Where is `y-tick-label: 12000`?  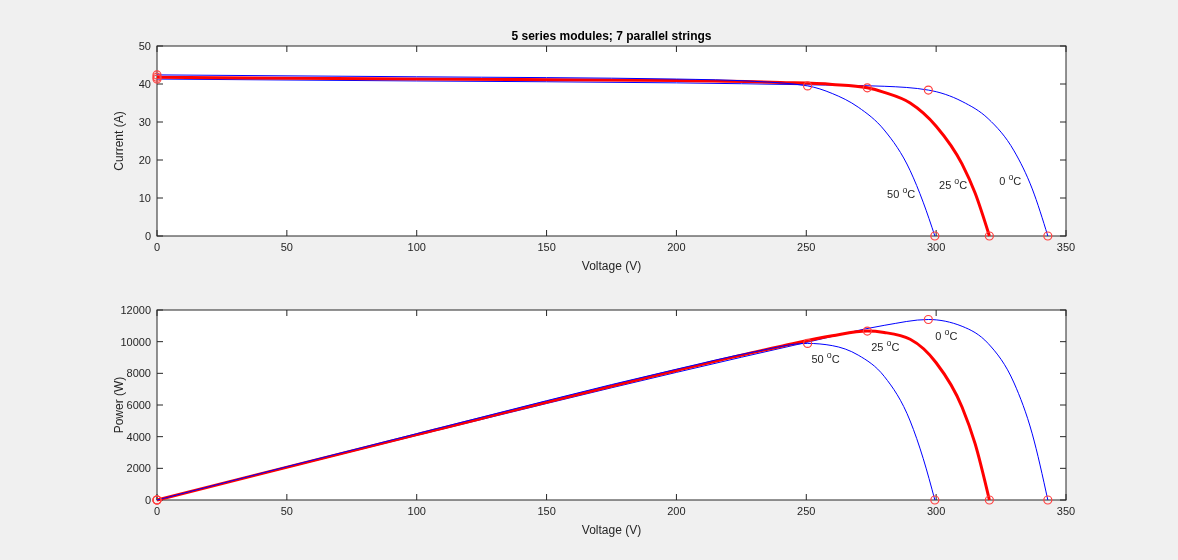 y-tick-label: 12000 is located at coordinates (135, 310).